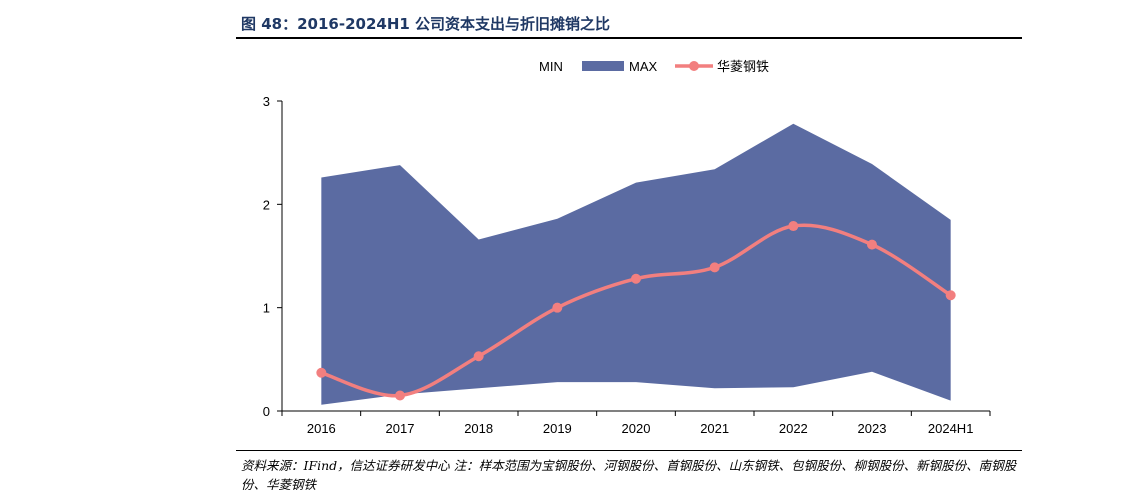  What do you see at coordinates (636, 428) in the screenshot?
I see `x-tick-label: 2020` at bounding box center [636, 428].